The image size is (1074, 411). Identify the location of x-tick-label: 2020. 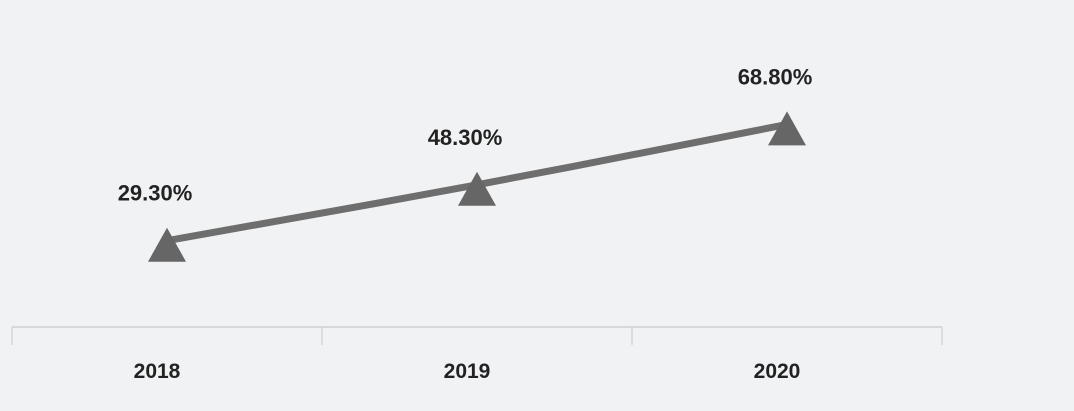
(777, 371).